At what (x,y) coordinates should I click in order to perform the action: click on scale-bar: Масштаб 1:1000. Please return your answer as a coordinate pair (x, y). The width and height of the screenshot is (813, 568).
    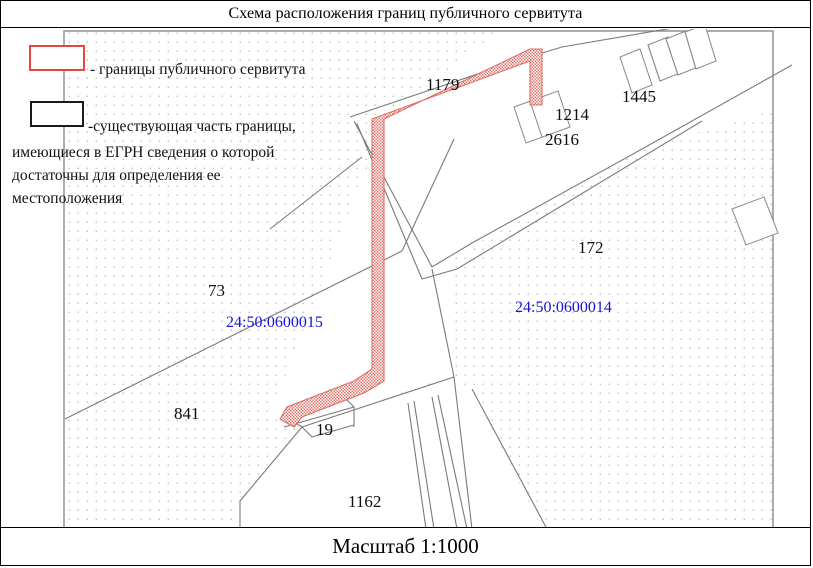
    Looking at the image, I should click on (405, 546).